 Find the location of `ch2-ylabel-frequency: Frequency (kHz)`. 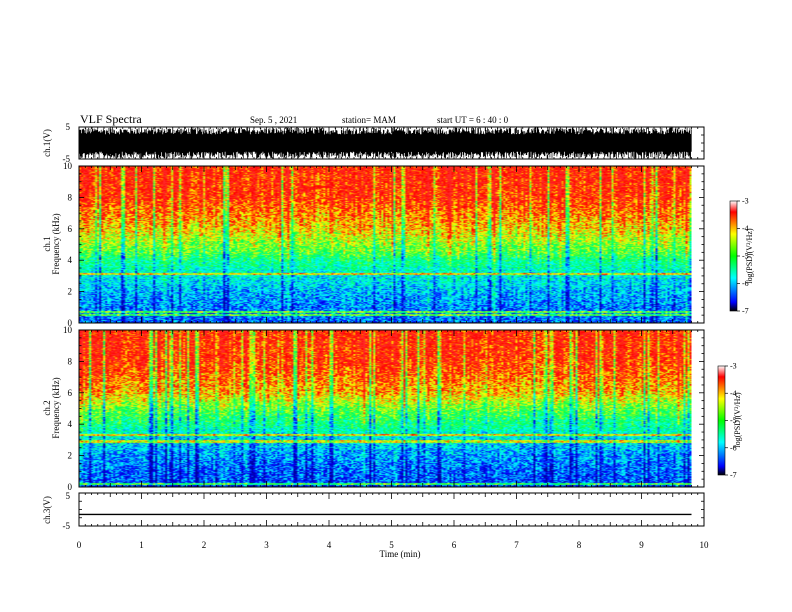

ch2-ylabel-frequency: Frequency (kHz) is located at coordinates (56, 407).